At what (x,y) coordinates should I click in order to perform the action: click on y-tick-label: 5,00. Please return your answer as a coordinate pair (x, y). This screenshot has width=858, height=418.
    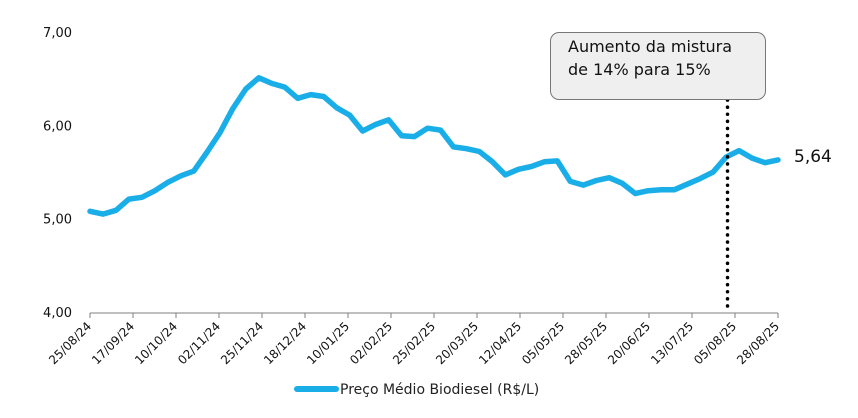
    Looking at the image, I should click on (57, 220).